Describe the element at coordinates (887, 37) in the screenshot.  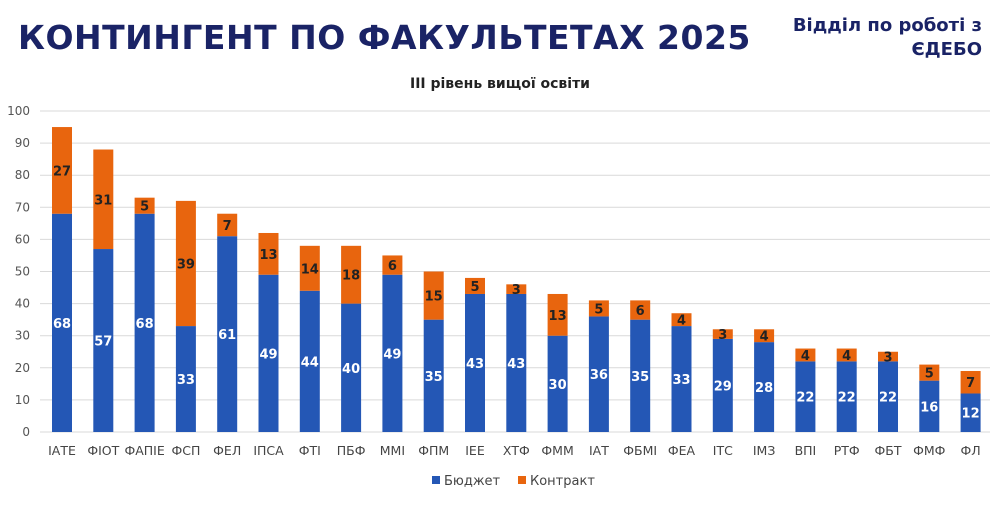
I see `department-label: Відділ по роботі з ЄДЕБО` at that location.